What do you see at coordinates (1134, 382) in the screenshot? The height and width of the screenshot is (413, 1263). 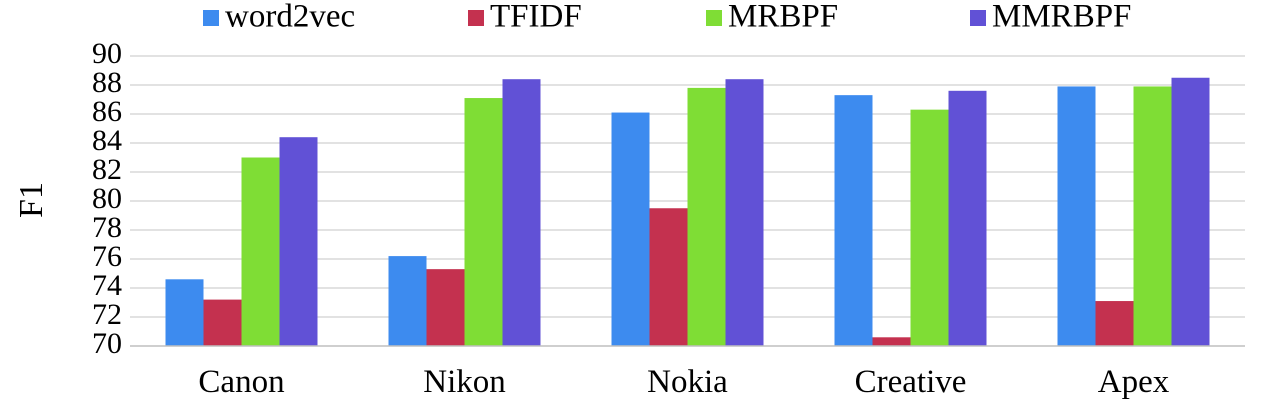 I see `x-category-label: Apex` at bounding box center [1134, 382].